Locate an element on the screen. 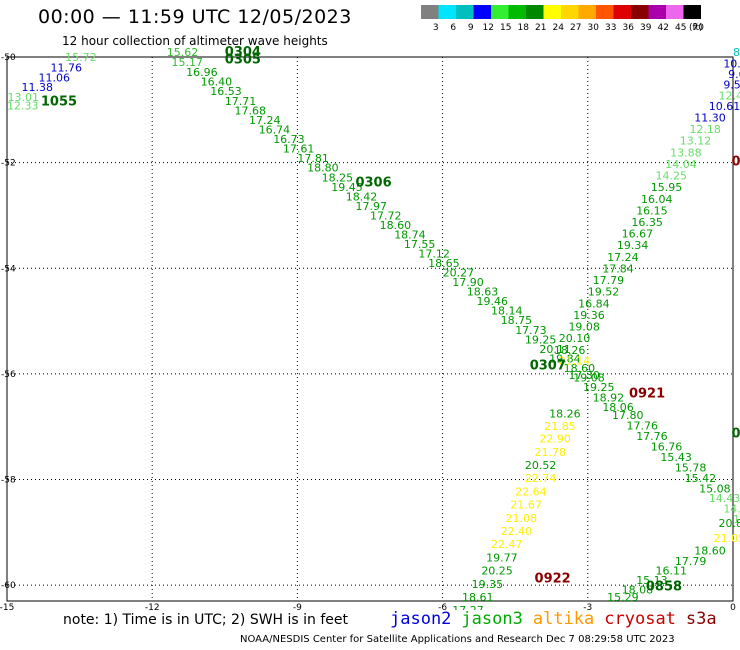  swh-observation: 17.79 is located at coordinates (609, 280).